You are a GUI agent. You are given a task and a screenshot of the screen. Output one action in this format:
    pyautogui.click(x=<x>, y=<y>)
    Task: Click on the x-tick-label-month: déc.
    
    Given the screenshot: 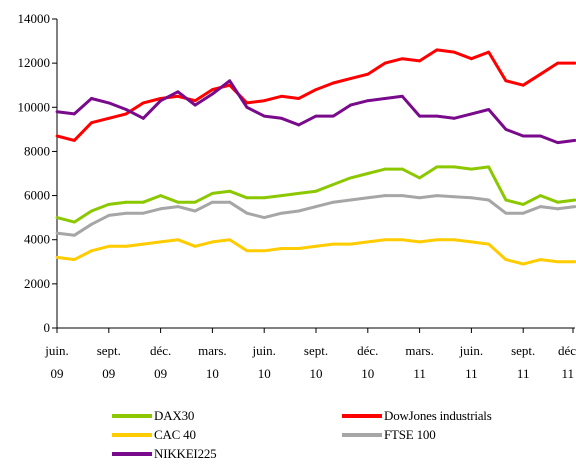 What is the action you would take?
    pyautogui.click(x=160, y=350)
    